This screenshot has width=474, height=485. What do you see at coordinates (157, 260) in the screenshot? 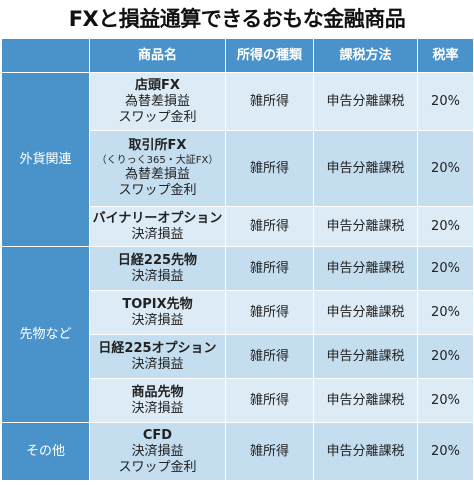
I see `product-name: 日経225先物` at bounding box center [157, 260].